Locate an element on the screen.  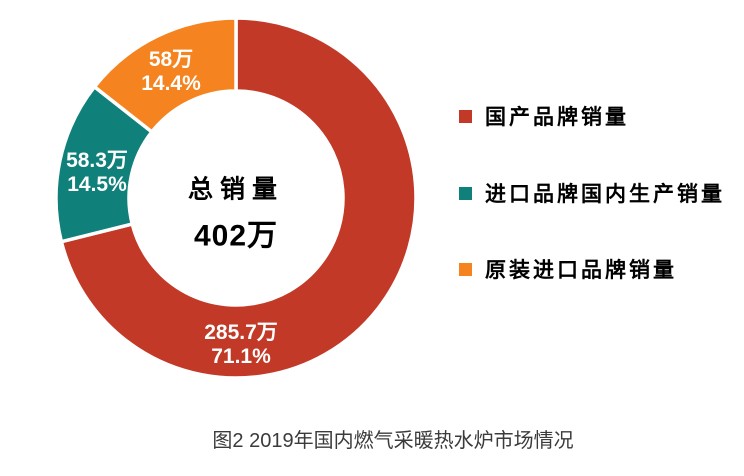
total-sales-label: 总销量 is located at coordinates (236, 190).